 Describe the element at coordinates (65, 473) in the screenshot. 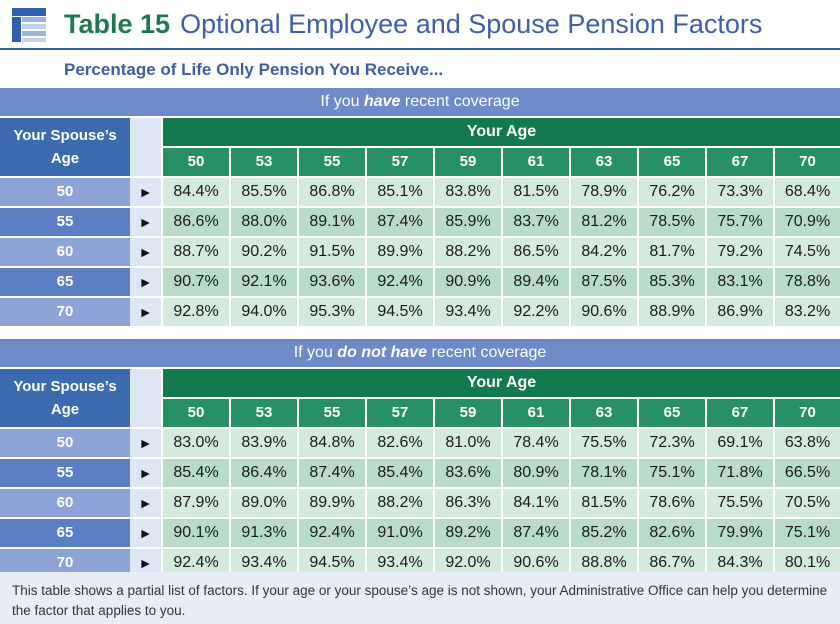

I see `spouse-age-label: 55` at that location.